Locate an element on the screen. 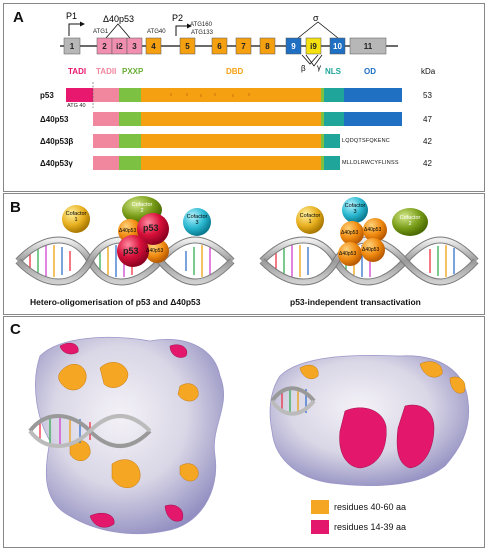 Image resolution: width=488 pixels, height=550 pixels. panel-b-label: B is located at coordinates (15, 207).